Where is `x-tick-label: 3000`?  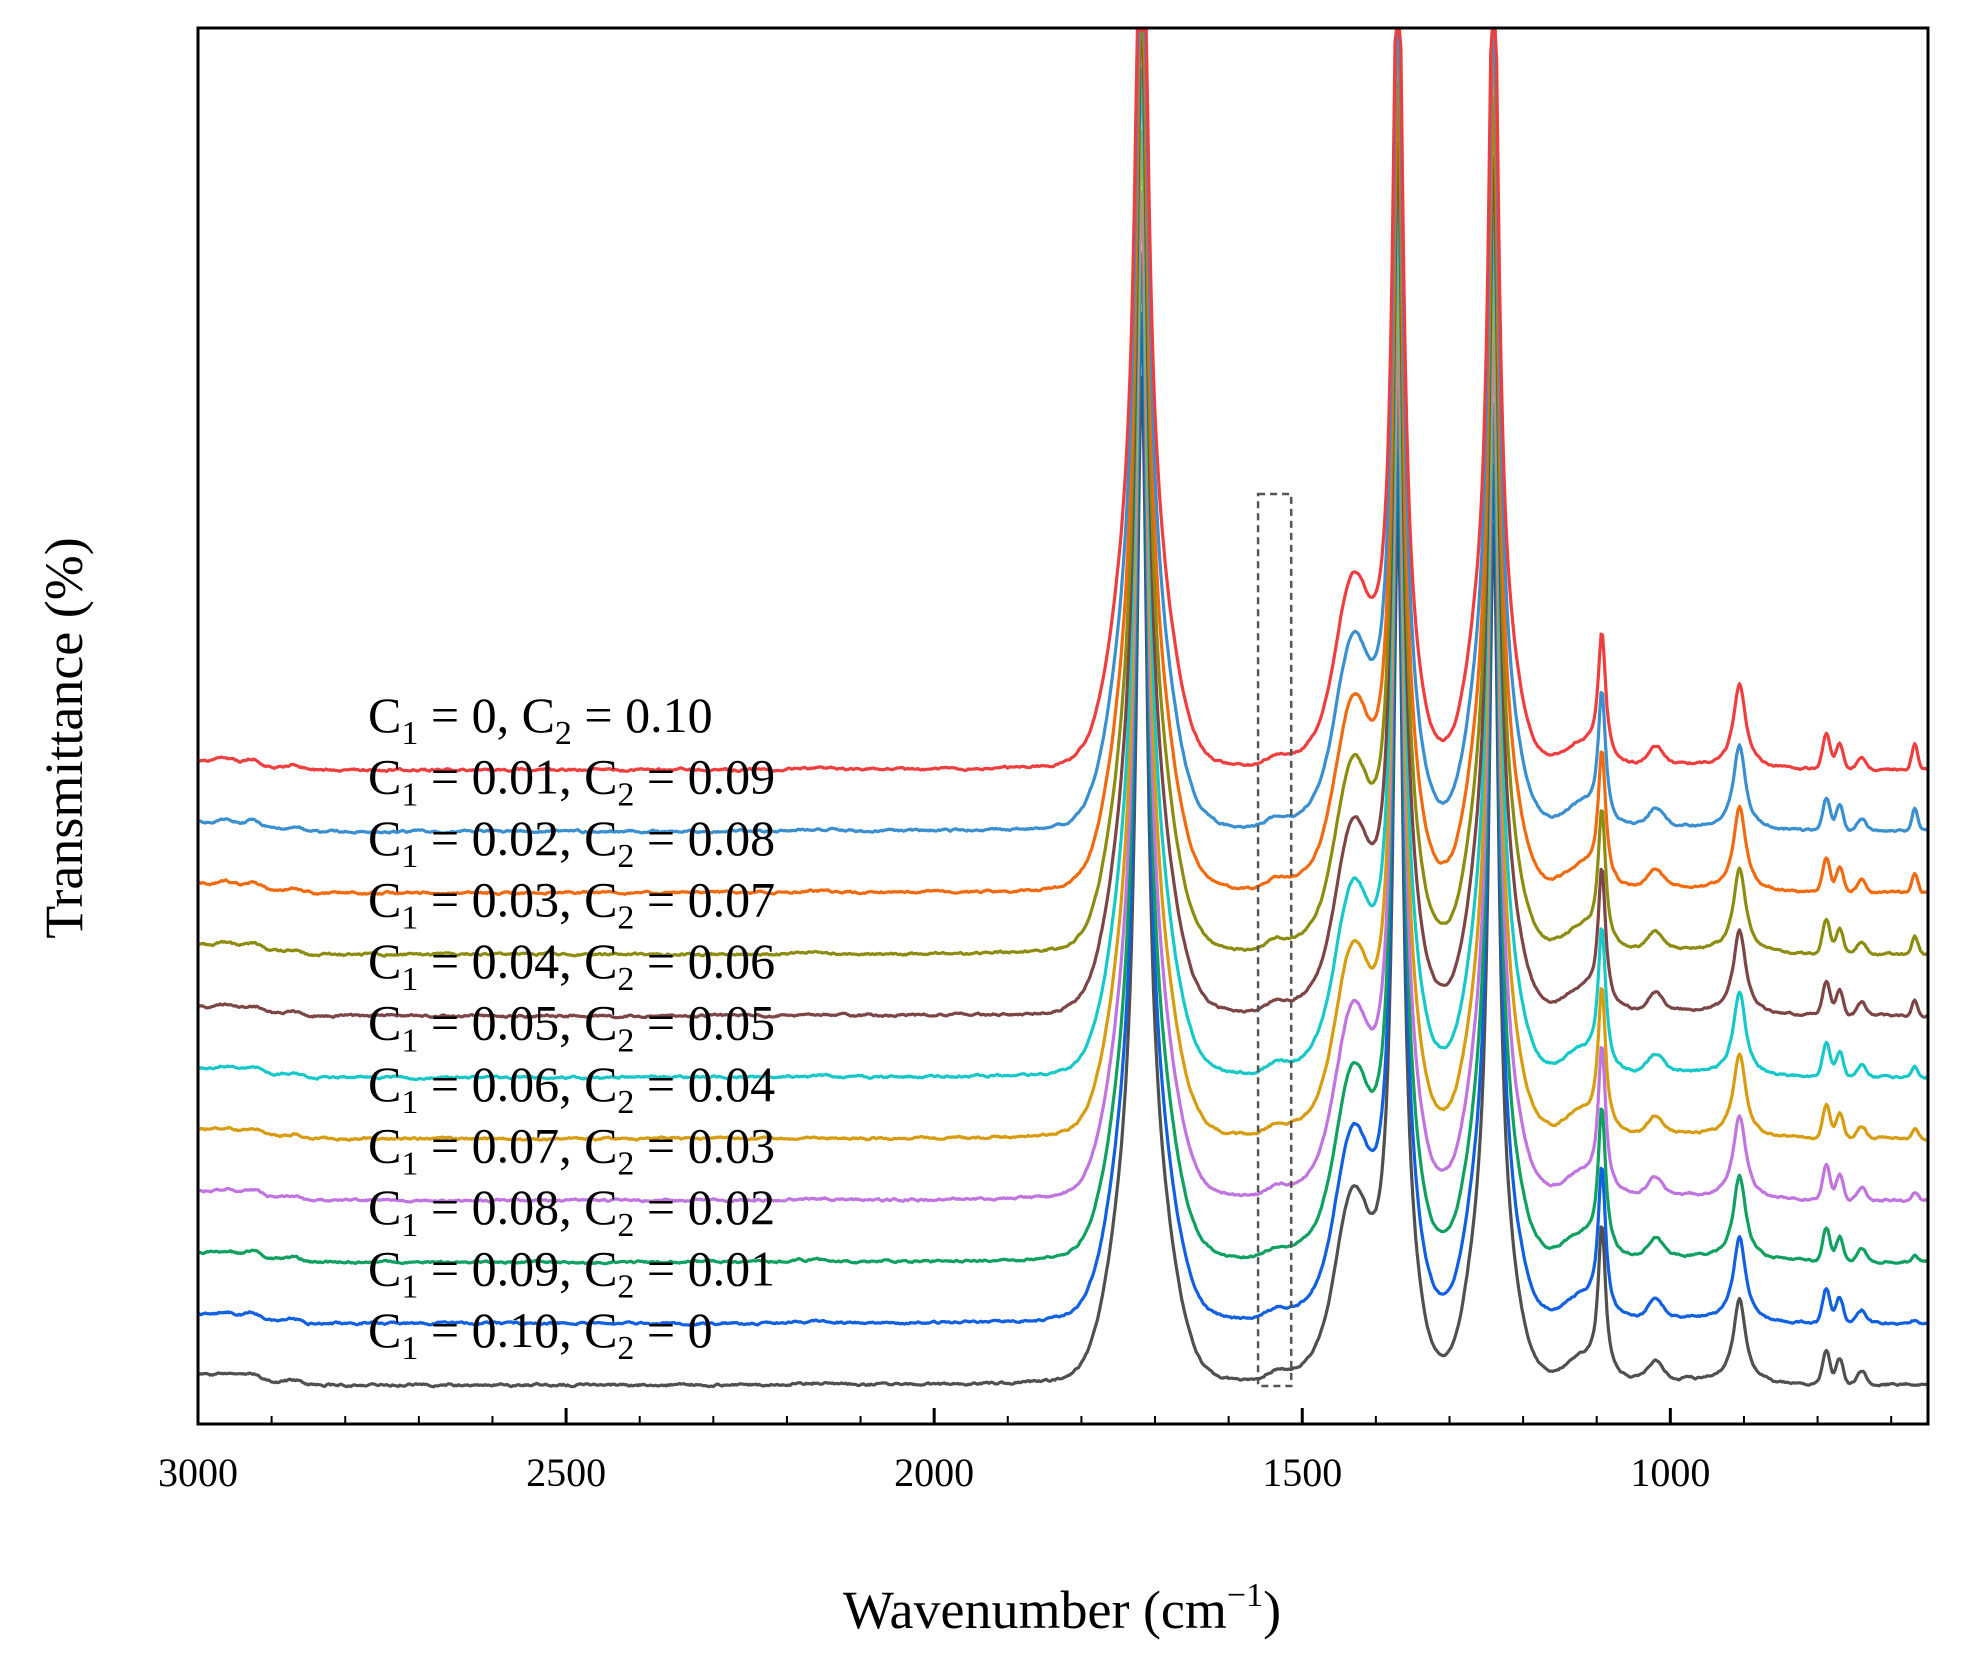 x-tick-label: 3000 is located at coordinates (198, 1472).